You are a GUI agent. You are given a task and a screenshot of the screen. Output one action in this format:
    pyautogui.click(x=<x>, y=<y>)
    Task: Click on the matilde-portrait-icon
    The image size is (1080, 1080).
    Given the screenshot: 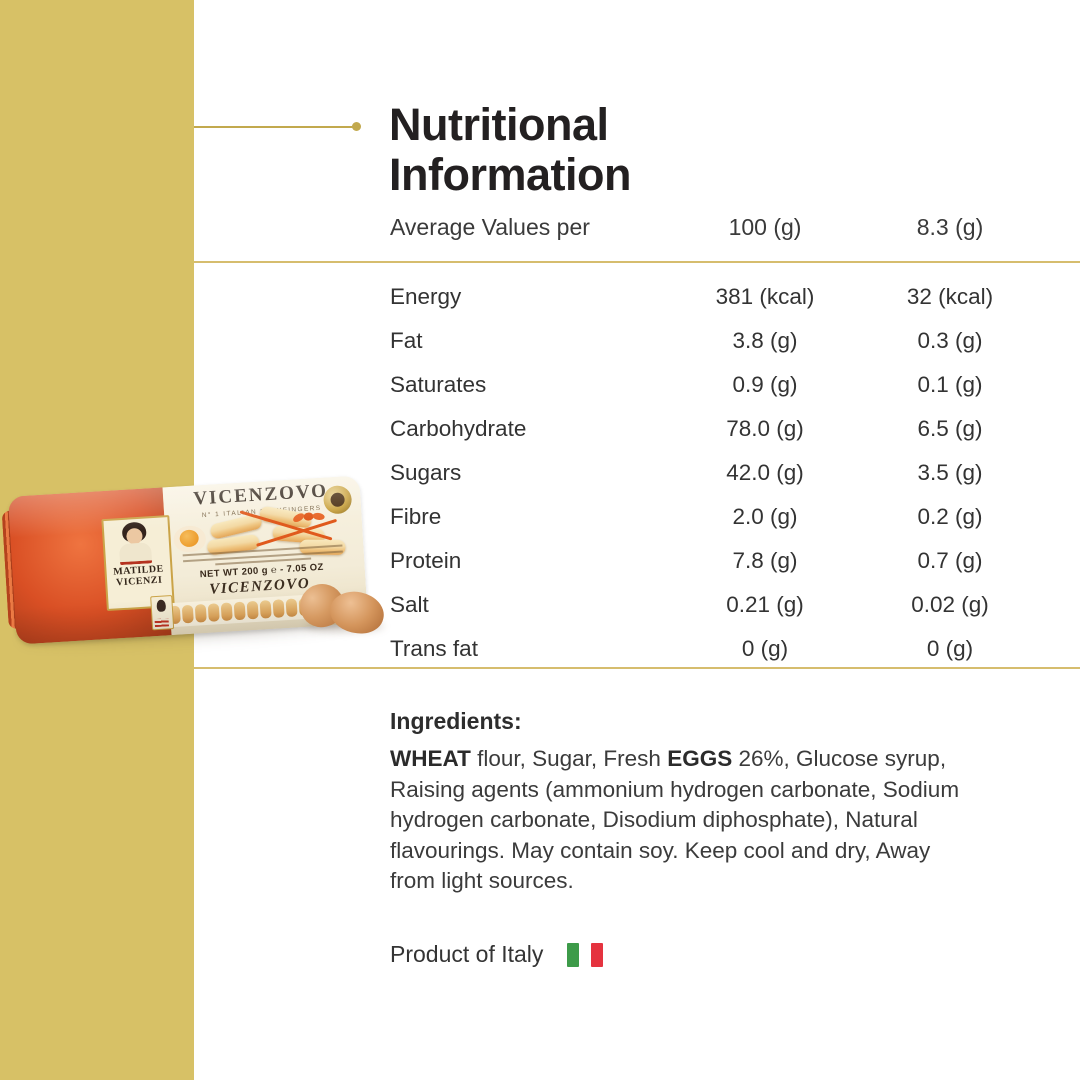 What is the action you would take?
    pyautogui.click(x=136, y=542)
    